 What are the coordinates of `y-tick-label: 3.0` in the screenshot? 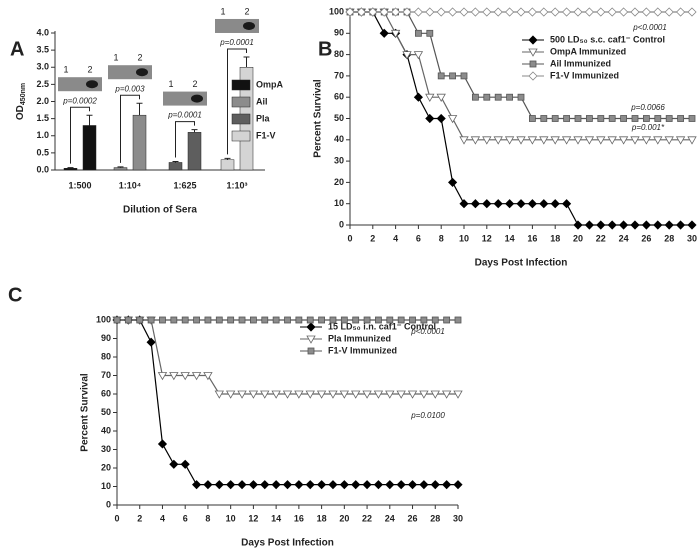 It's located at (42, 67).